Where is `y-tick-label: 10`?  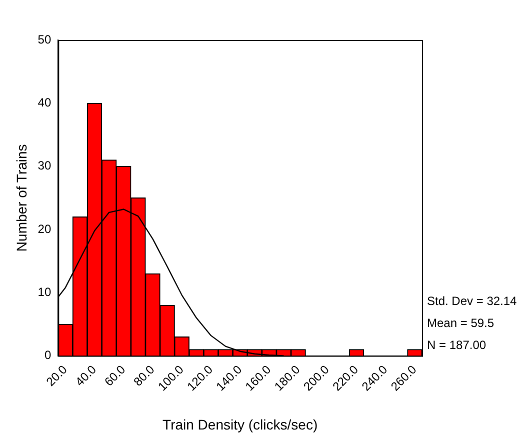
y-tick-label: 10 is located at coordinates (45, 291).